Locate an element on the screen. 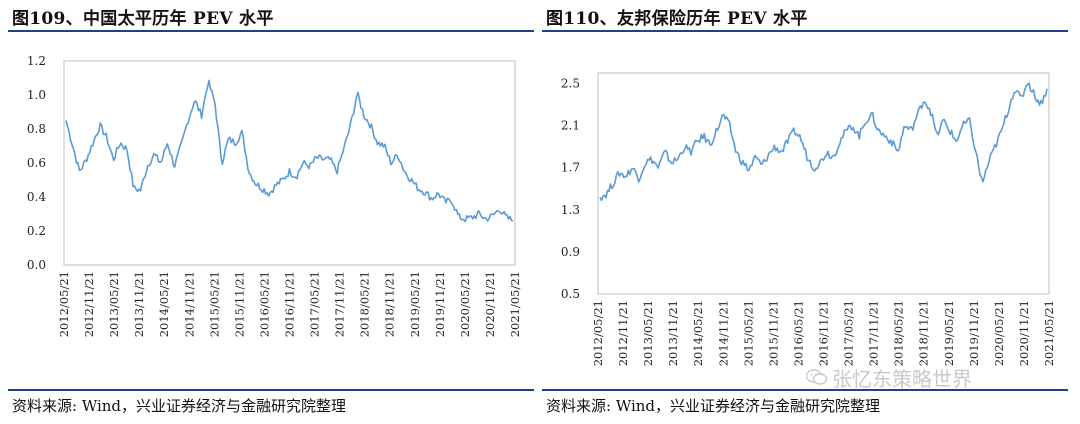 The height and width of the screenshot is (424, 1080). watermark: 张忆东策略世界 is located at coordinates (889, 377).